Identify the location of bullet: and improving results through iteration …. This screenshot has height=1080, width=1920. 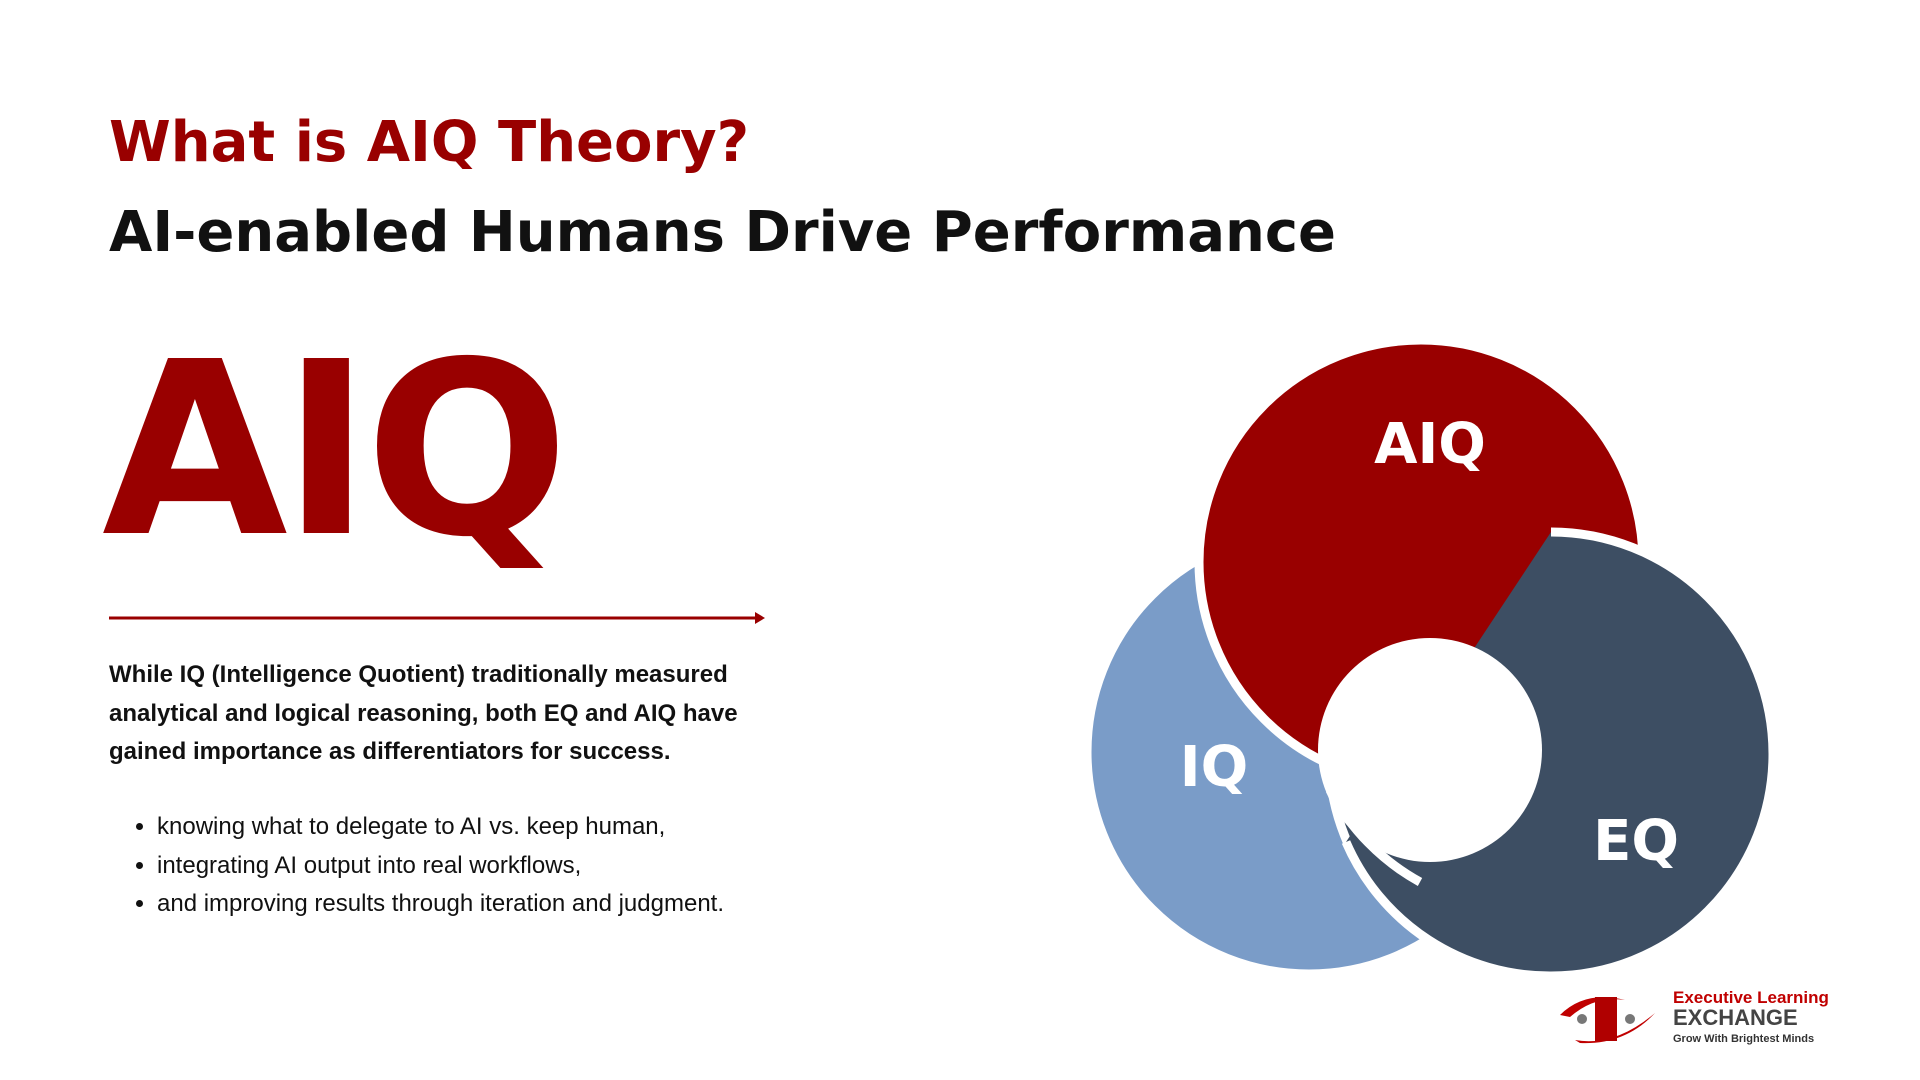
(440, 904).